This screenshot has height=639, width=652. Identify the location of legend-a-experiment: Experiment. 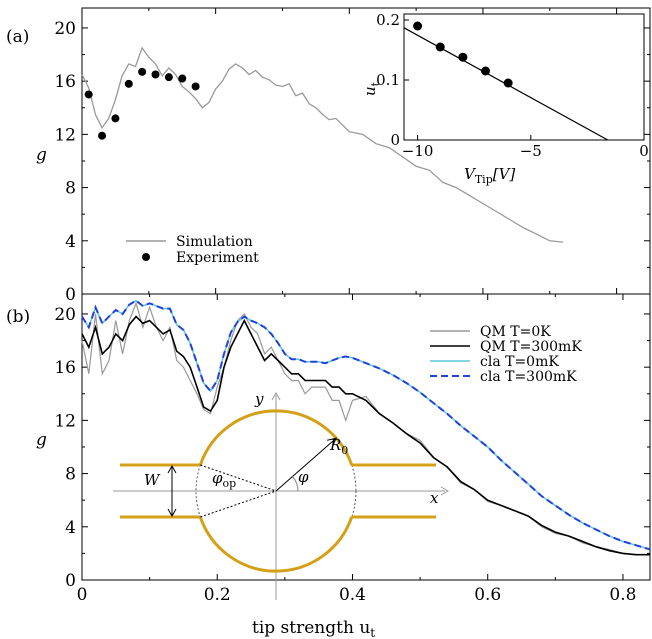
(217, 258).